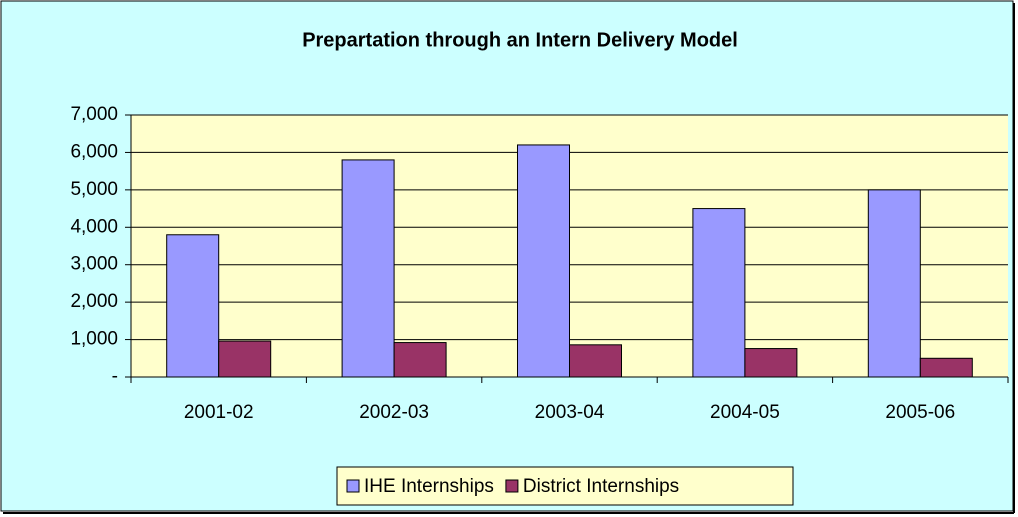  Describe the element at coordinates (94, 301) in the screenshot. I see `y-tick-label: 2,000` at that location.